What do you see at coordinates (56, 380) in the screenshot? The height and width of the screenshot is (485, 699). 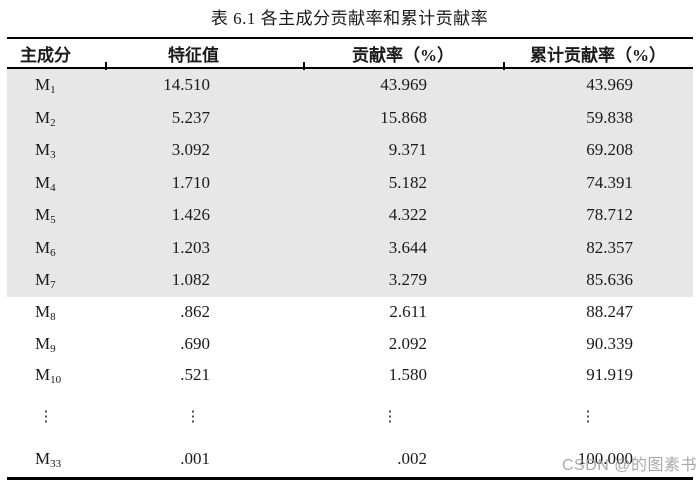 I see `component-subscript: 10` at bounding box center [56, 380].